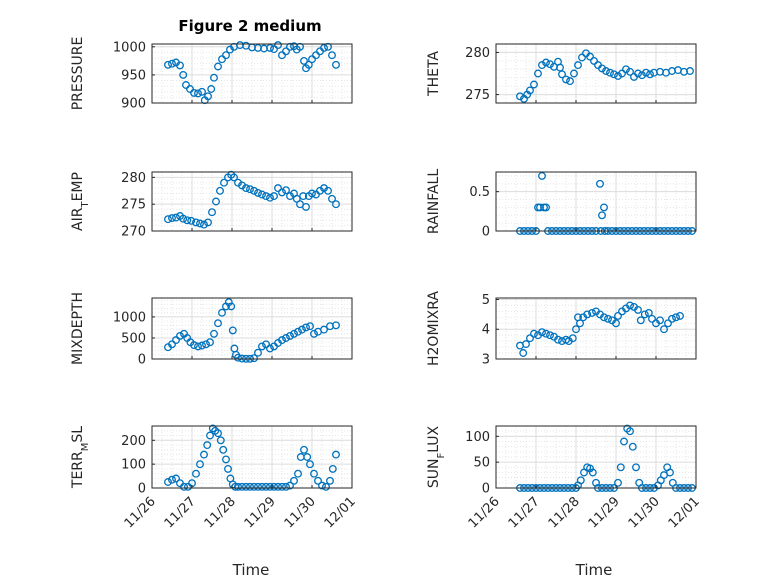  What do you see at coordinates (129, 47) in the screenshot?
I see `y-tick-label: 1000` at bounding box center [129, 47].